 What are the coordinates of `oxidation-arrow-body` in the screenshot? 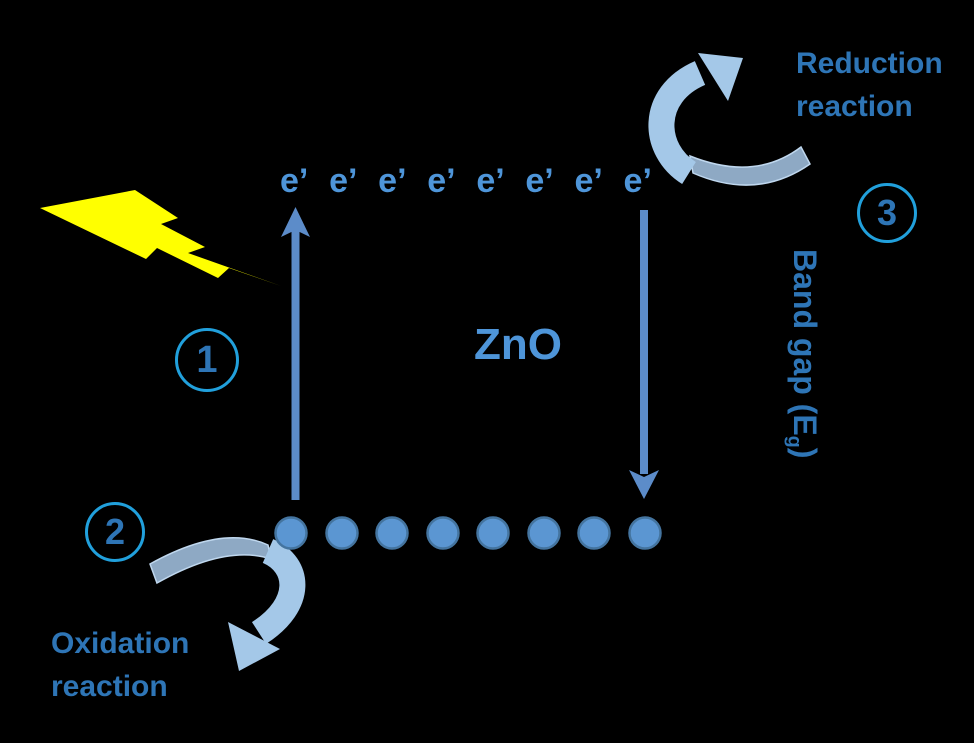 It's located at (278, 591).